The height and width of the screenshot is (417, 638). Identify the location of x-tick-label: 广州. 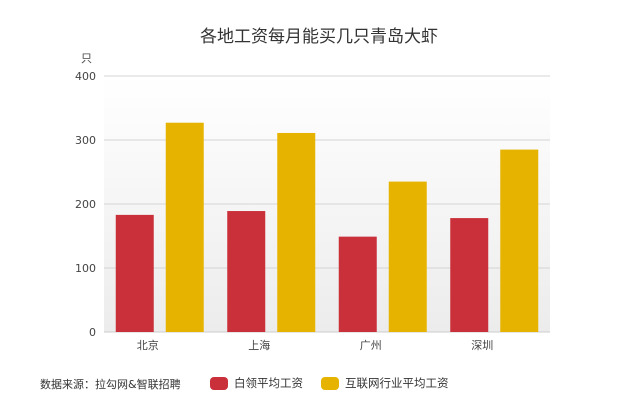
(371, 345).